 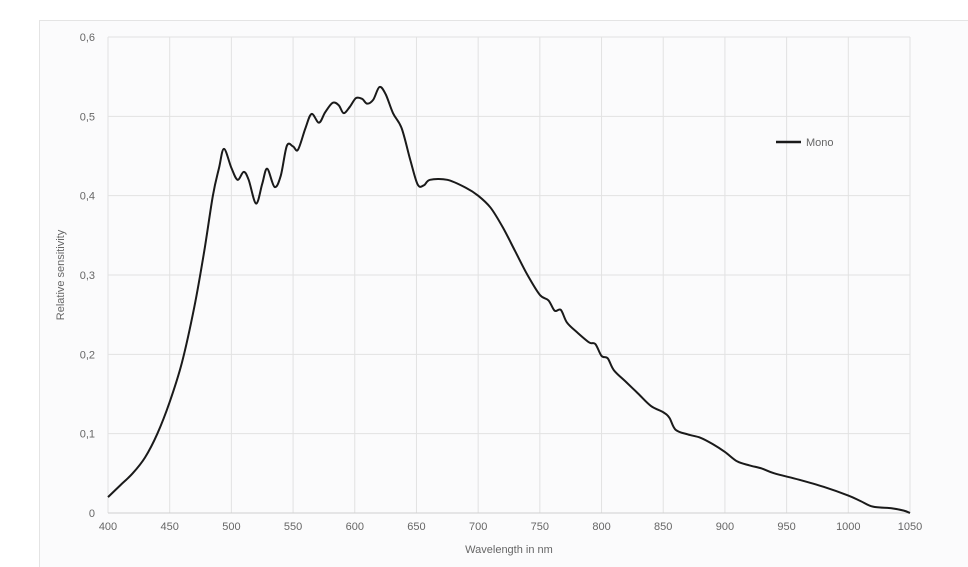 I want to click on y-ticks: 0 0,1 0,2 0,3 0,4 0,5 0,6, so click(x=87, y=276).